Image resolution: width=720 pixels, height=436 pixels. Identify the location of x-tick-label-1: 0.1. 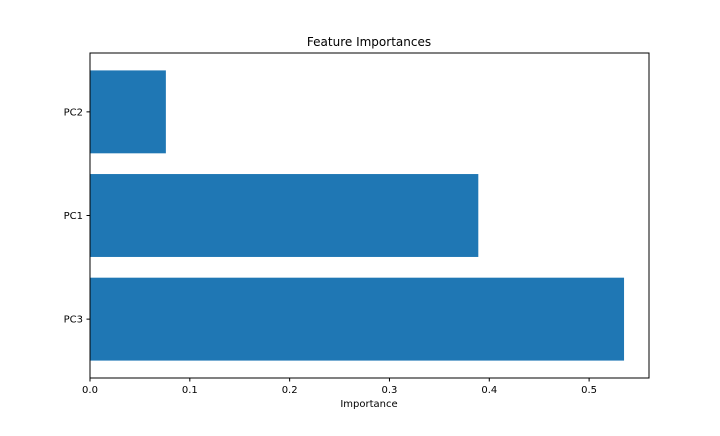
(190, 390).